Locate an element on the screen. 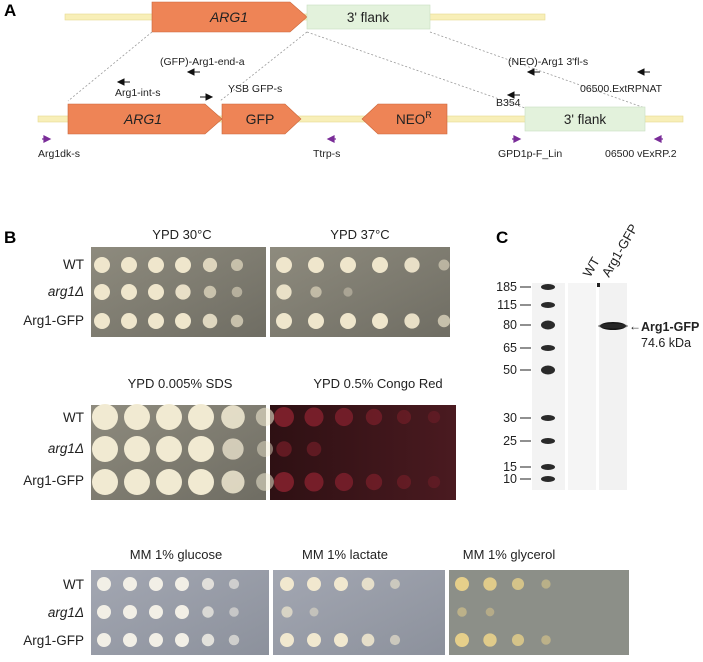  cond-ypd37: YPD 37°C is located at coordinates (359, 234).